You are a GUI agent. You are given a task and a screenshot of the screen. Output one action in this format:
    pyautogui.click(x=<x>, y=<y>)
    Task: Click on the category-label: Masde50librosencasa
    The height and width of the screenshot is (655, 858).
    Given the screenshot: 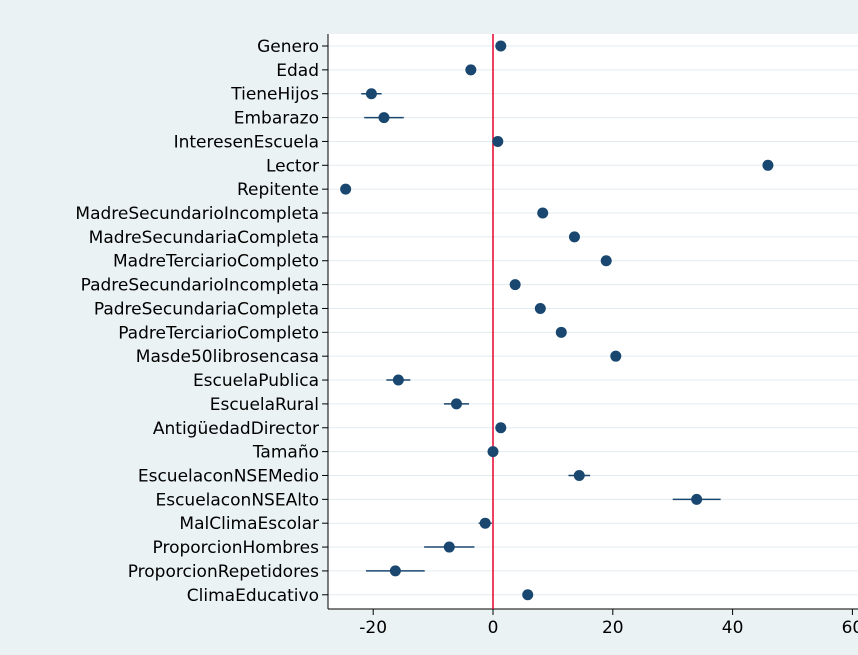 What is the action you would take?
    pyautogui.click(x=227, y=357)
    